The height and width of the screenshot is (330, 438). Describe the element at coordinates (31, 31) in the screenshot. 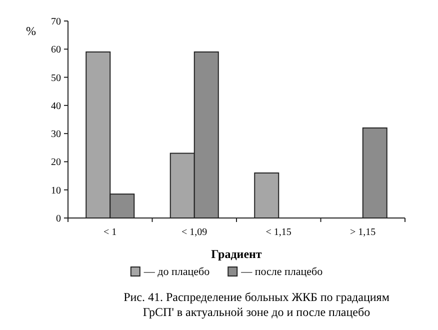

I see `y-axis-title: %` at that location.